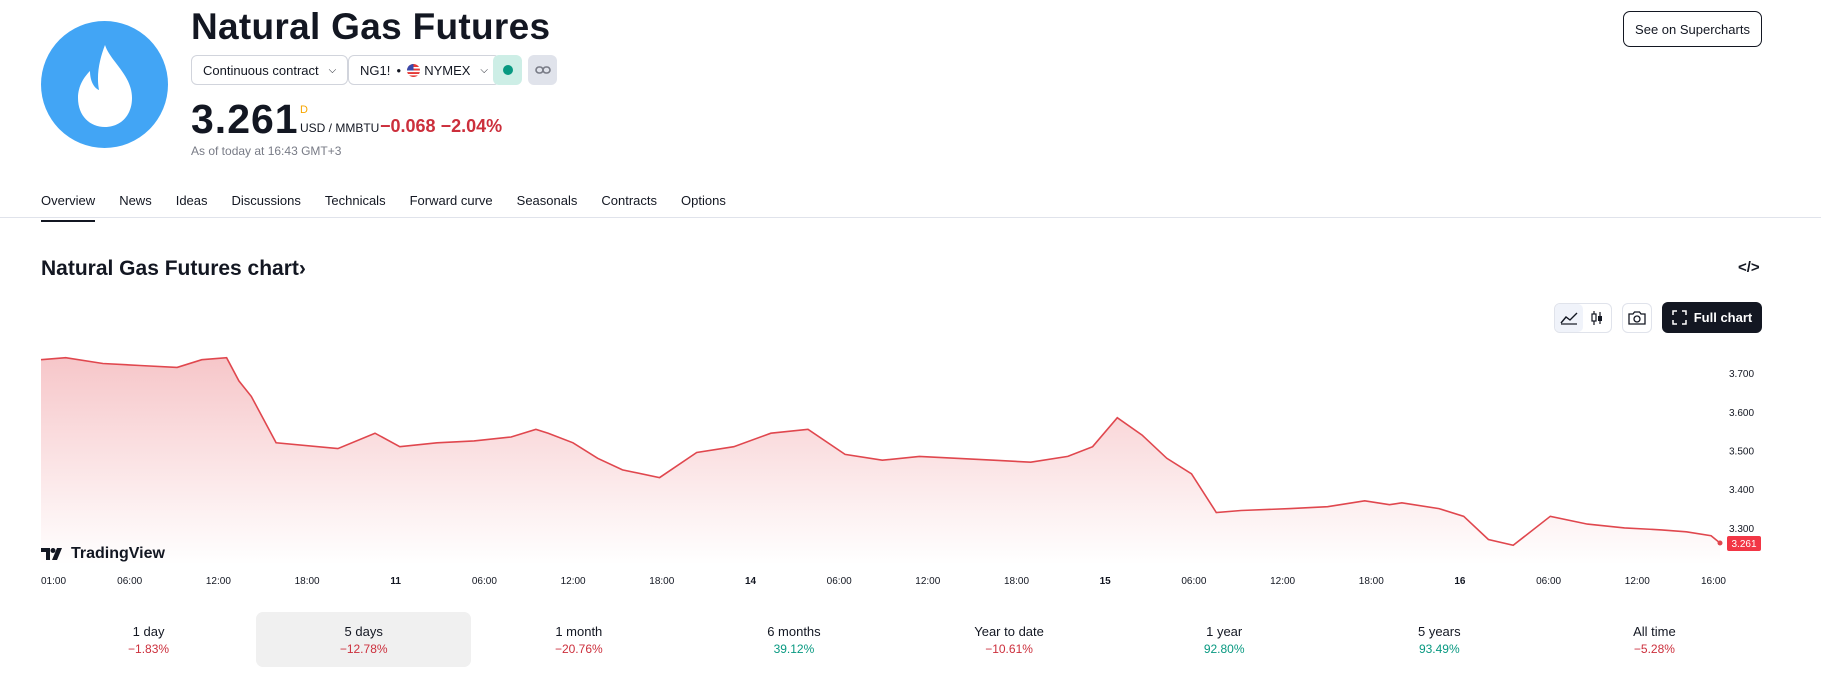  What do you see at coordinates (340, 128) in the screenshot?
I see `price-unit: USD / MMBTU` at bounding box center [340, 128].